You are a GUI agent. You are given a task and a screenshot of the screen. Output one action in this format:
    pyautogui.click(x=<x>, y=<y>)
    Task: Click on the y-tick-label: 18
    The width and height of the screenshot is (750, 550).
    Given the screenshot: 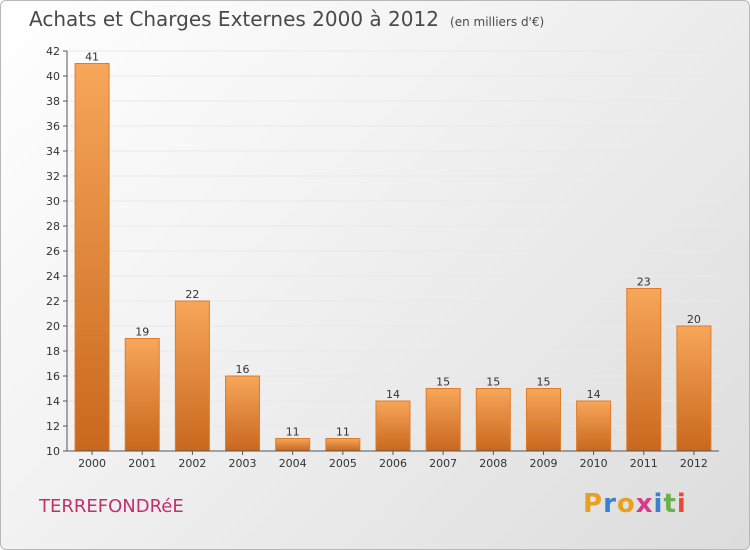 What is the action you would take?
    pyautogui.click(x=53, y=351)
    